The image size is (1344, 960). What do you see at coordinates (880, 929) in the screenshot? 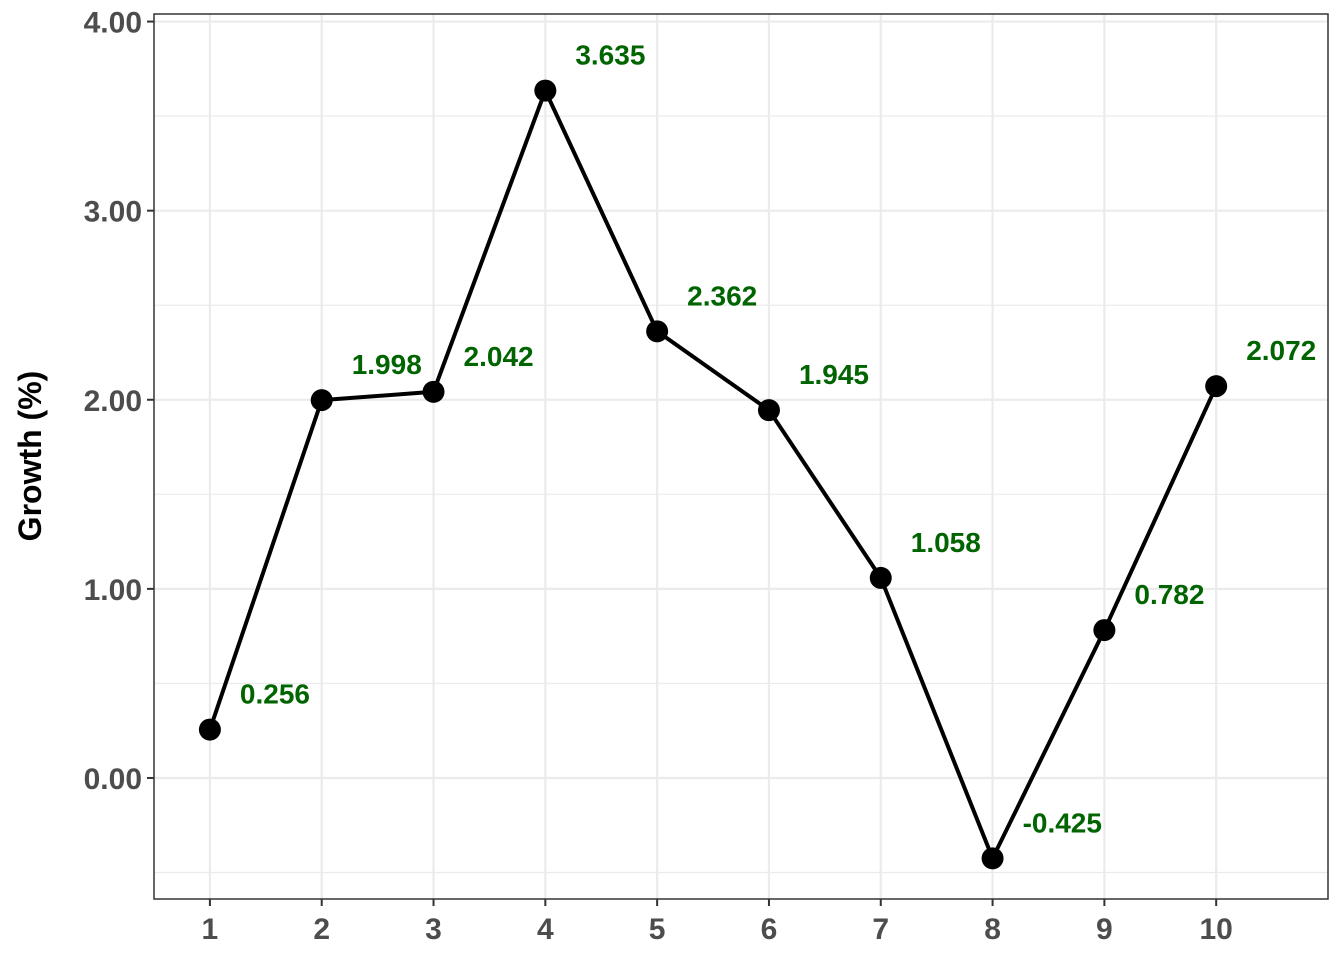
I see `x-tick-label: 7` at bounding box center [880, 929].